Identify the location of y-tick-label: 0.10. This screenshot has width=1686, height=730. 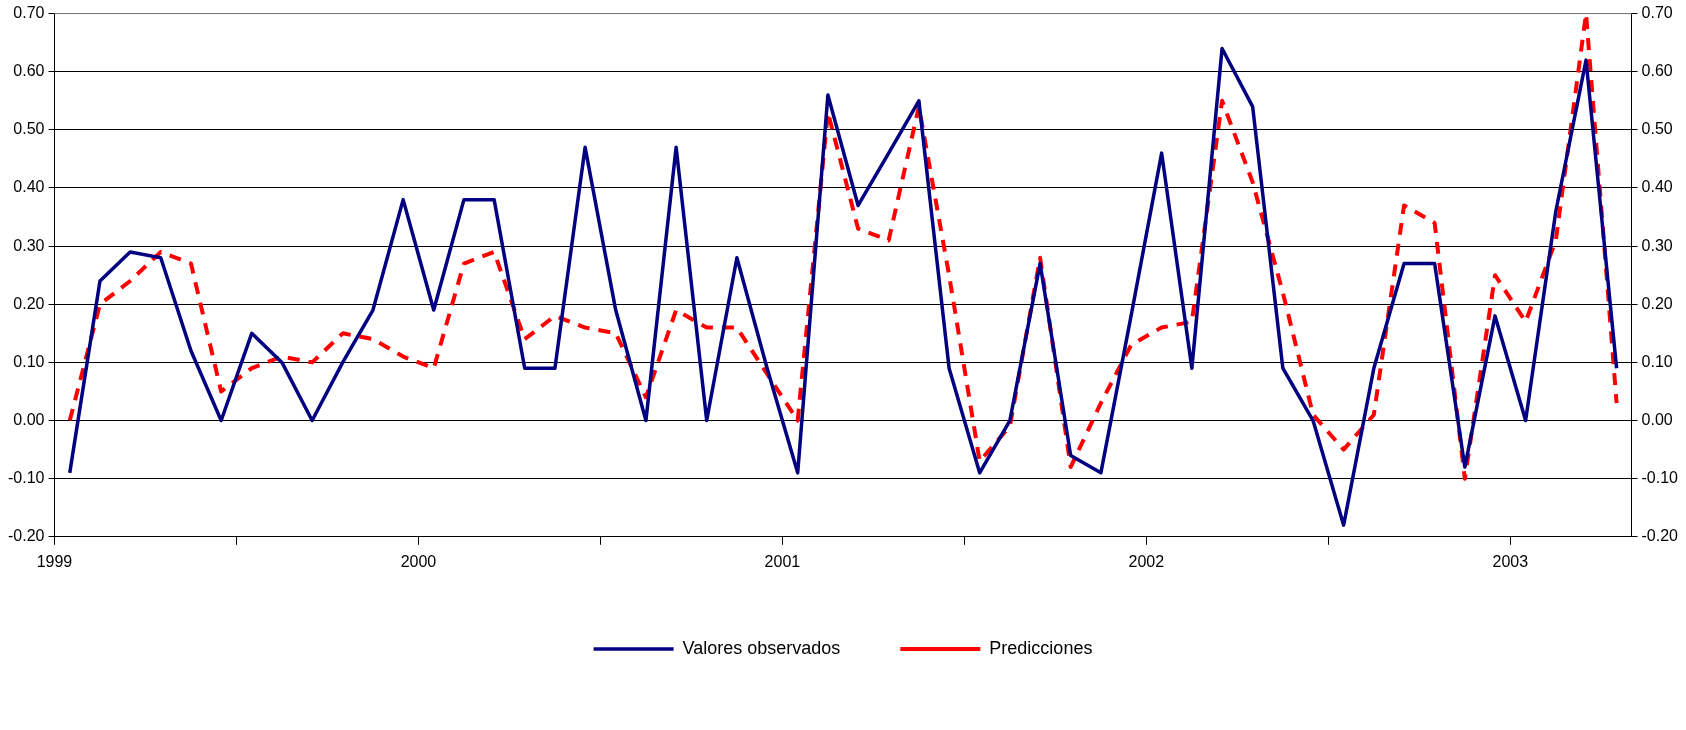
(29, 361).